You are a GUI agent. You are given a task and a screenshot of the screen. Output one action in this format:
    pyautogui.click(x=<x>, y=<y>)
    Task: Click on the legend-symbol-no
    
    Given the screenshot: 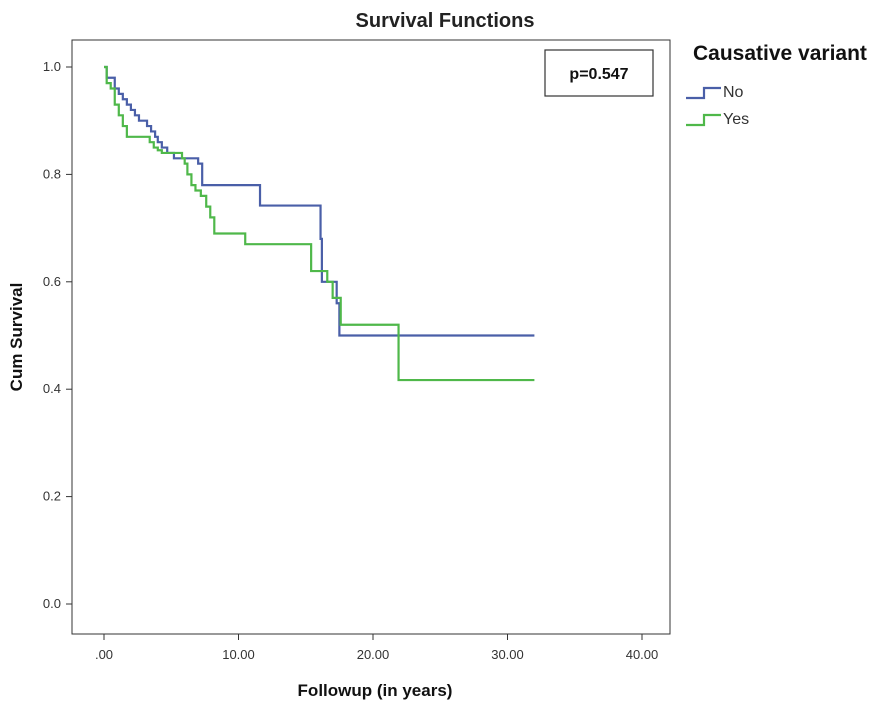 What is the action you would take?
    pyautogui.click(x=703, y=93)
    